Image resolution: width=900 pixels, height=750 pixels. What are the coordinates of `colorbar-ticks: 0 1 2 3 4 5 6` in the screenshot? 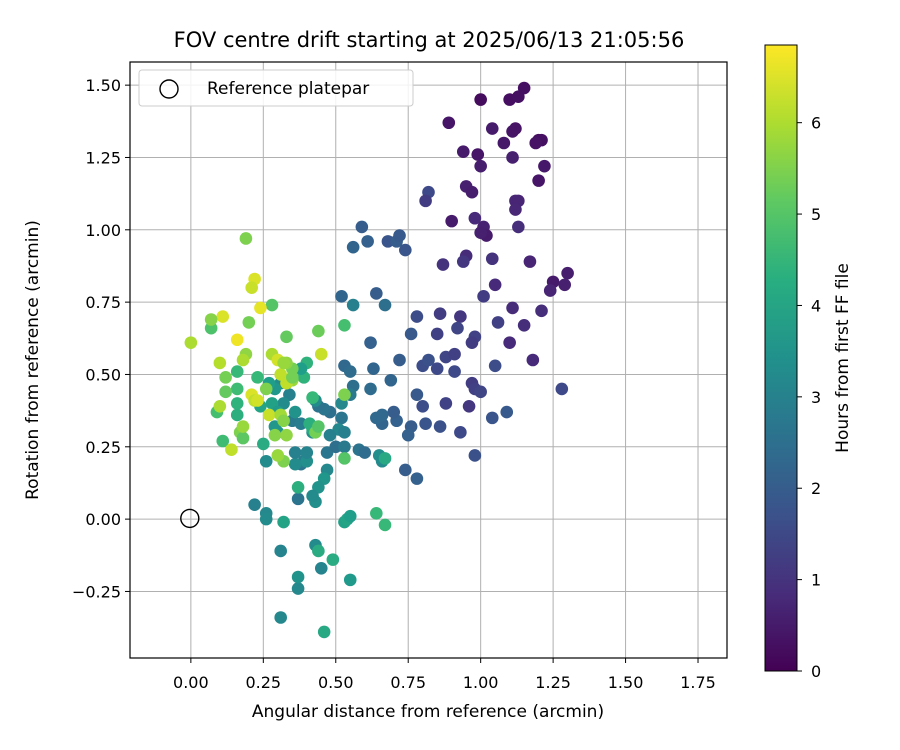 It's located at (809, 397).